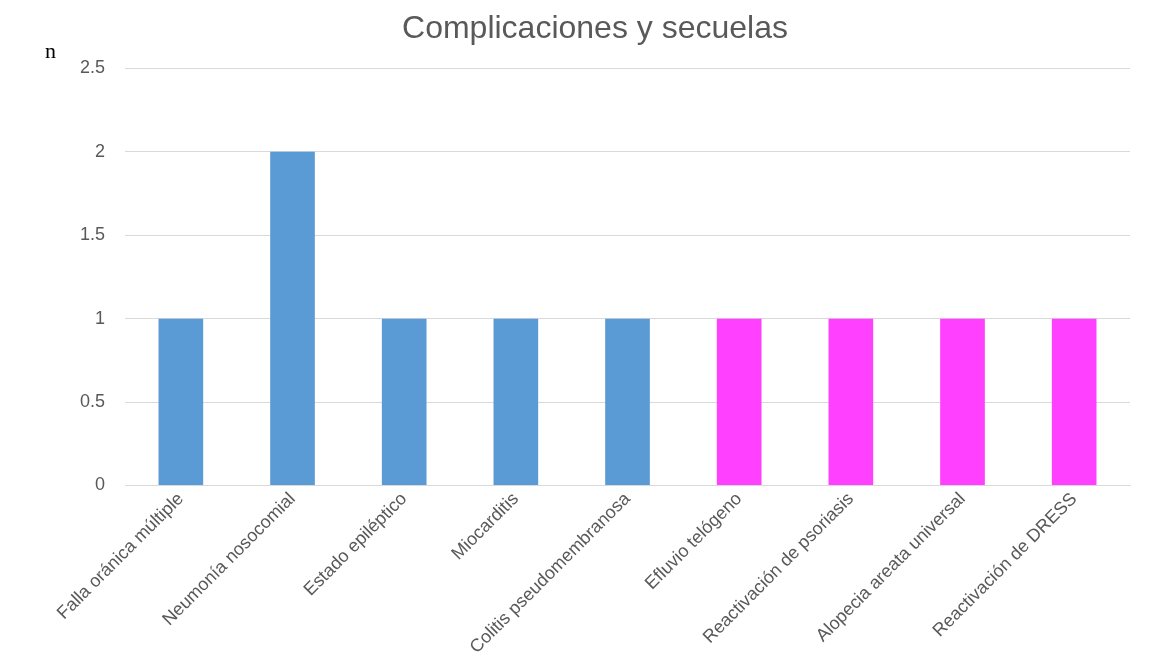  Describe the element at coordinates (92, 234) in the screenshot. I see `y-tick-label: 1.5` at that location.